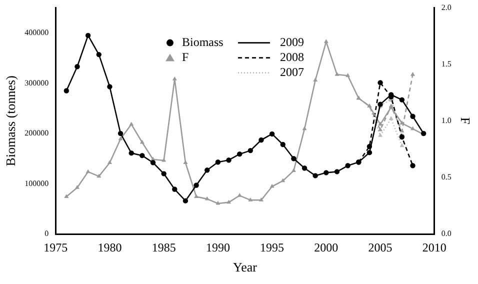  What do you see at coordinates (56, 247) in the screenshot?
I see `x-tick-label: 1975` at bounding box center [56, 247].